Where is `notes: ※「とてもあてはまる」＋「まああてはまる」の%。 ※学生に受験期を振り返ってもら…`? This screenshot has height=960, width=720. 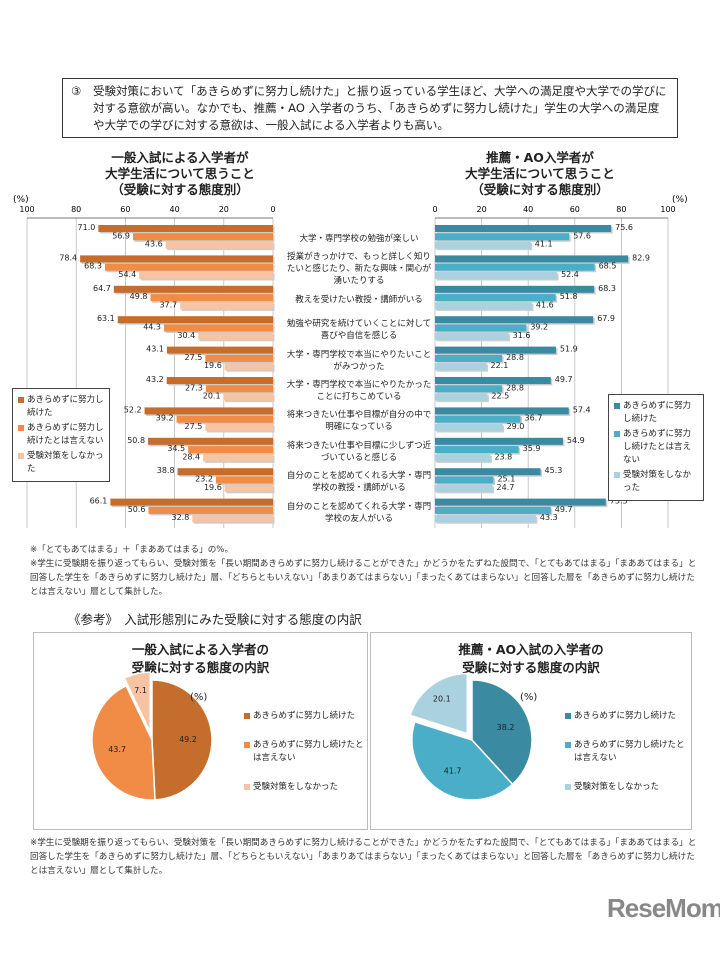 notes: ※「とてもあてはまる」＋「まああてはまる」の%。 ※学生に受験期を振り返ってもら… is located at coordinates (365, 571).